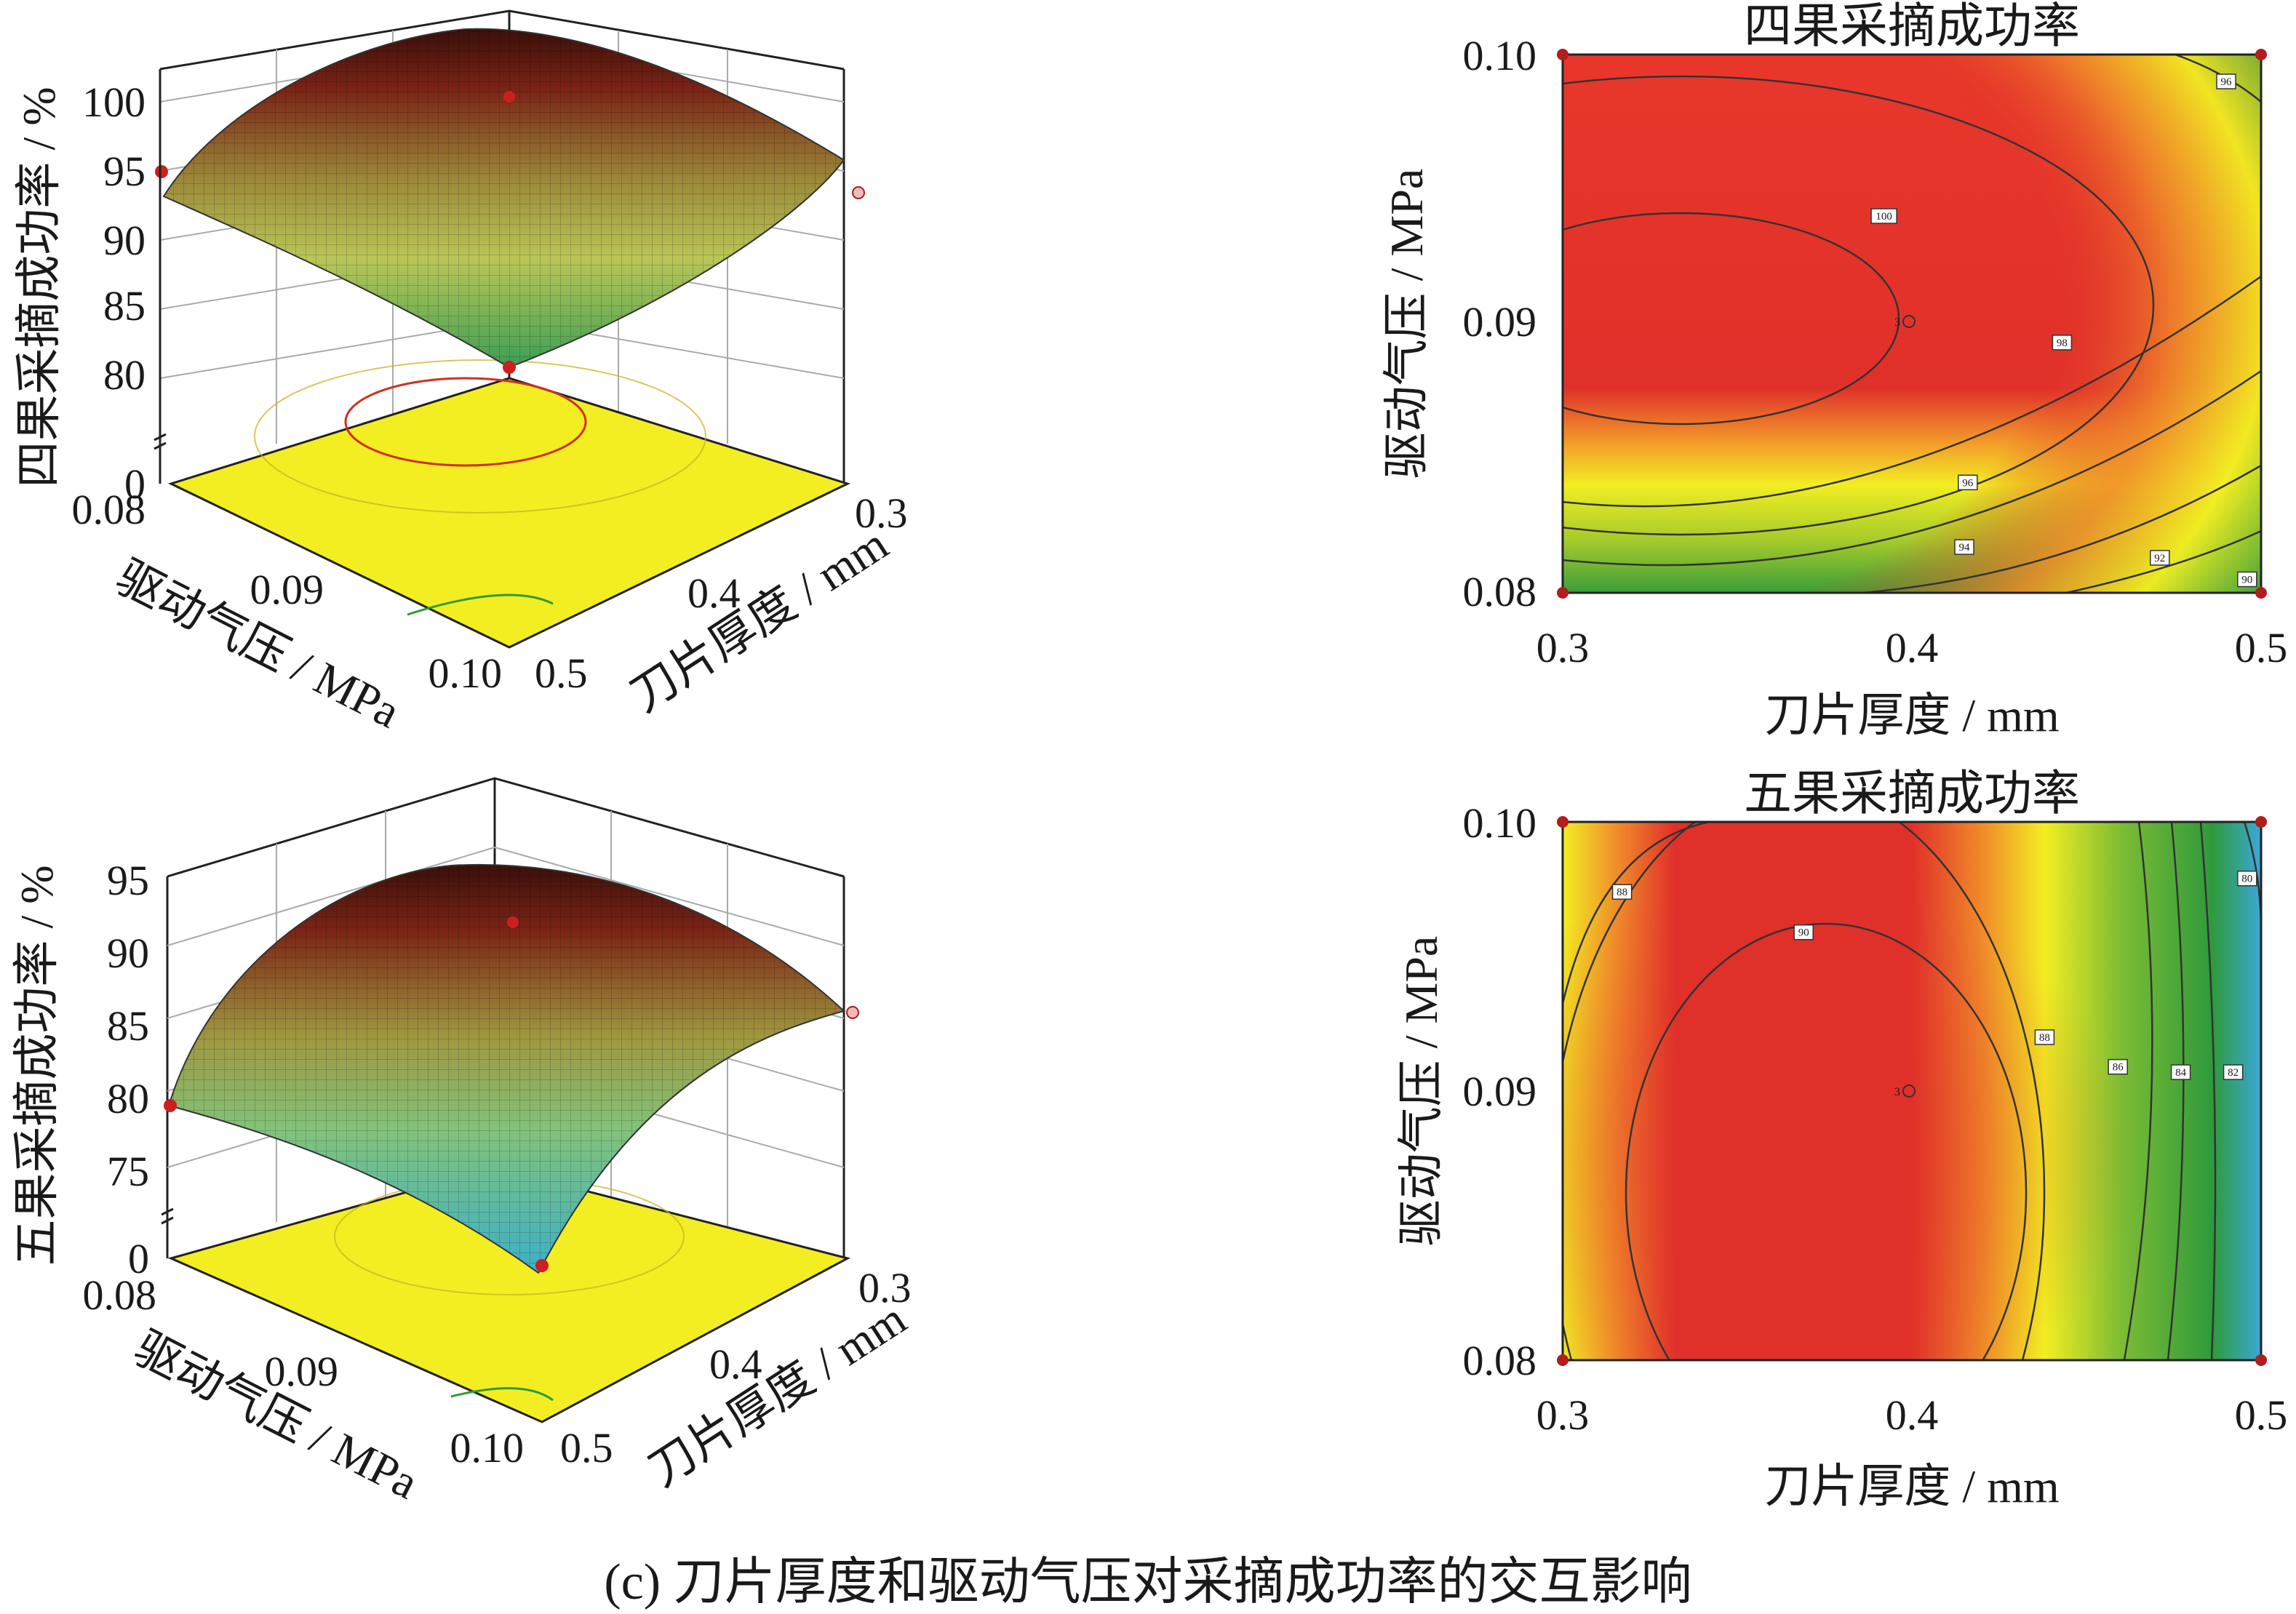 The width and height of the screenshot is (2296, 1614). Describe the element at coordinates (1912, 794) in the screenshot. I see `contour-five-title: 五果采摘成功率` at that location.